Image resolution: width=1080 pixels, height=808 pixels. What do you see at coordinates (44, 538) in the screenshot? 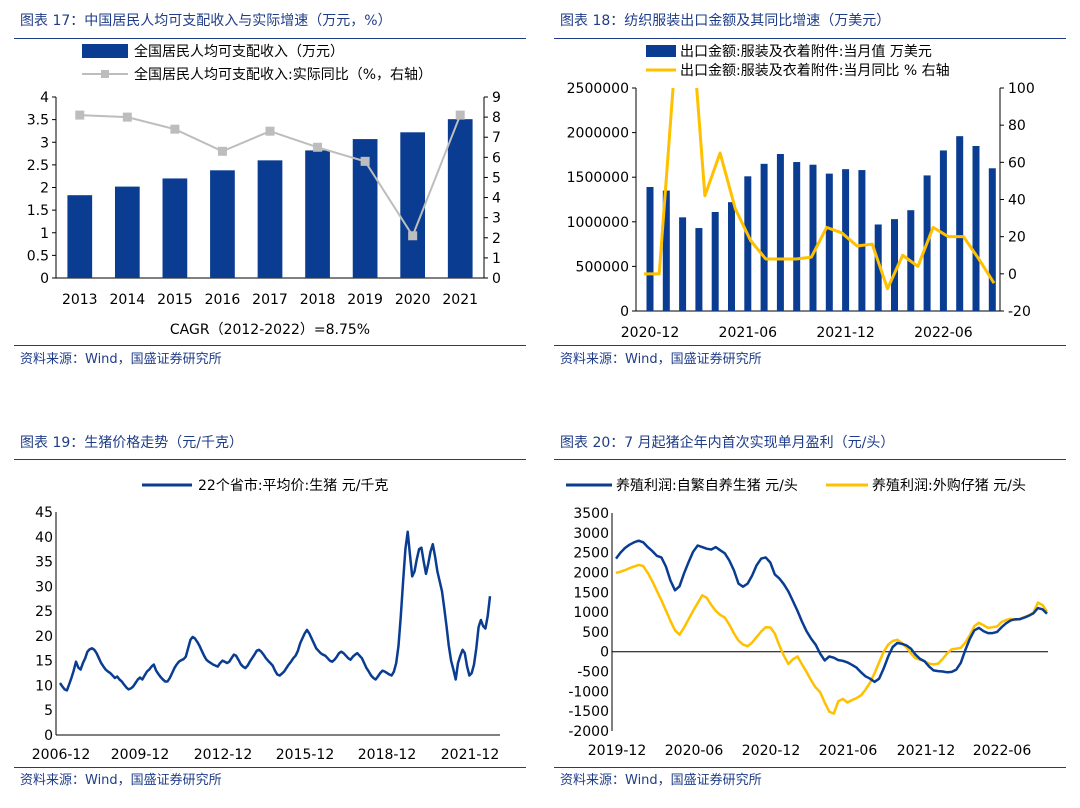
I see `chart19-ytick-label: 40` at bounding box center [44, 538].